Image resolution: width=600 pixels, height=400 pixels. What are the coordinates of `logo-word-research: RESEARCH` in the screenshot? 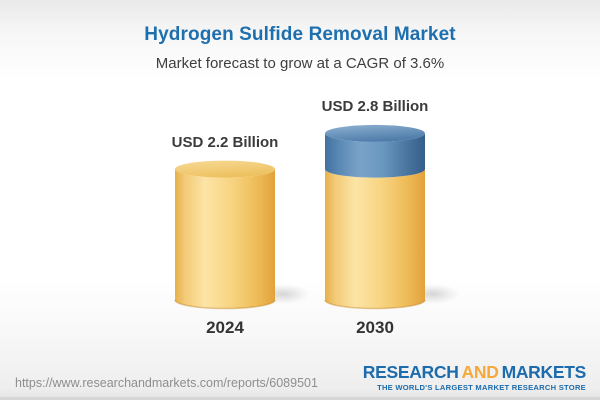 It's located at (410, 371).